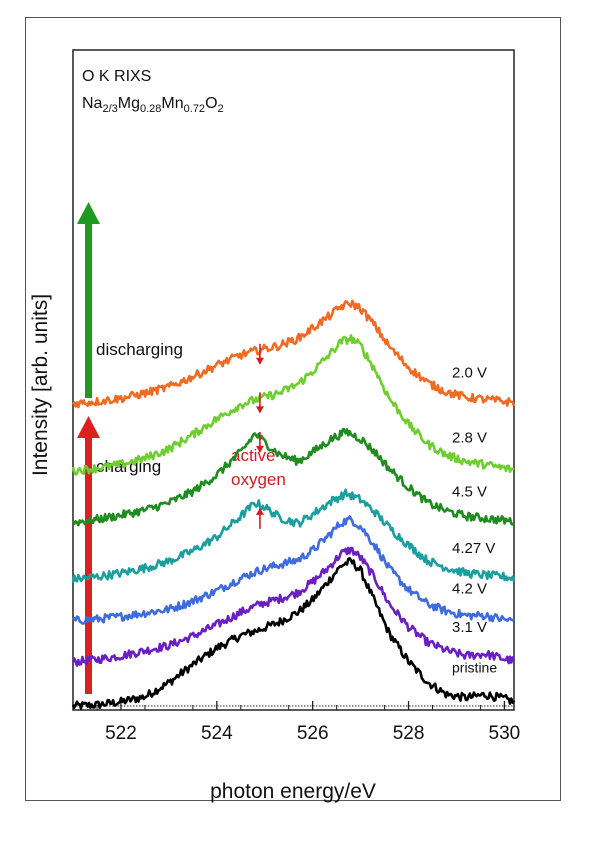  I want to click on discharging-label: discharging, so click(139, 349).